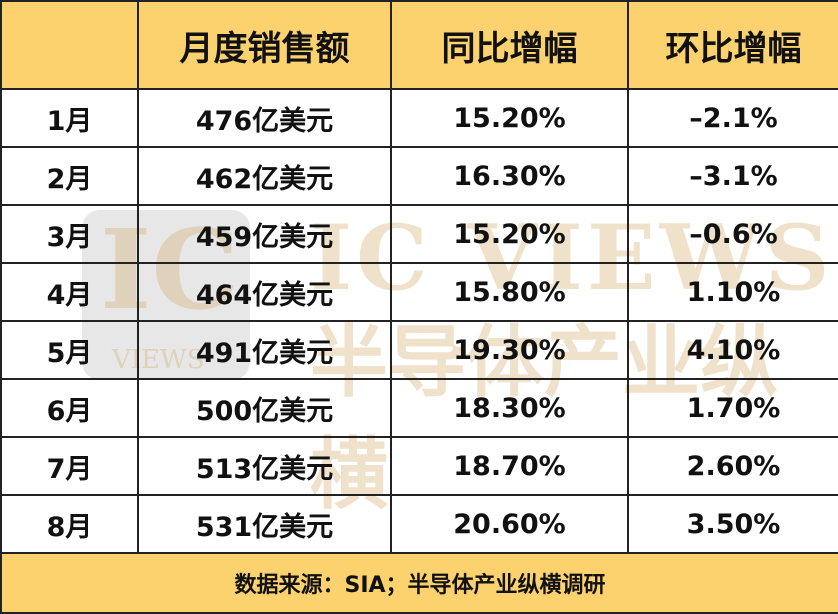 The height and width of the screenshot is (614, 838). Describe the element at coordinates (732, 176) in the screenshot. I see `value-cell: –3.1%` at that location.